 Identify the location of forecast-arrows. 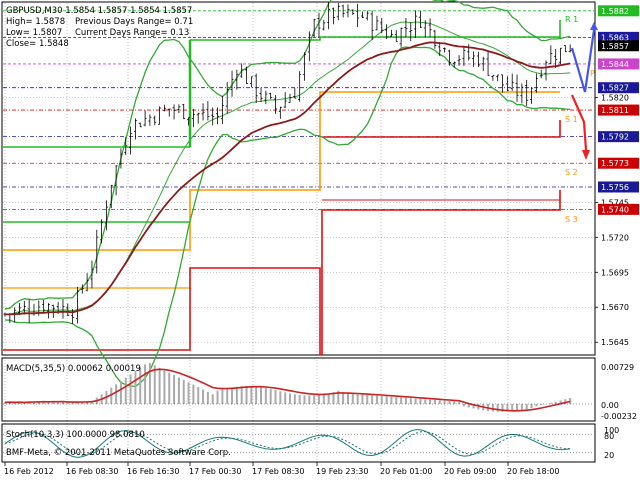
(584, 91).